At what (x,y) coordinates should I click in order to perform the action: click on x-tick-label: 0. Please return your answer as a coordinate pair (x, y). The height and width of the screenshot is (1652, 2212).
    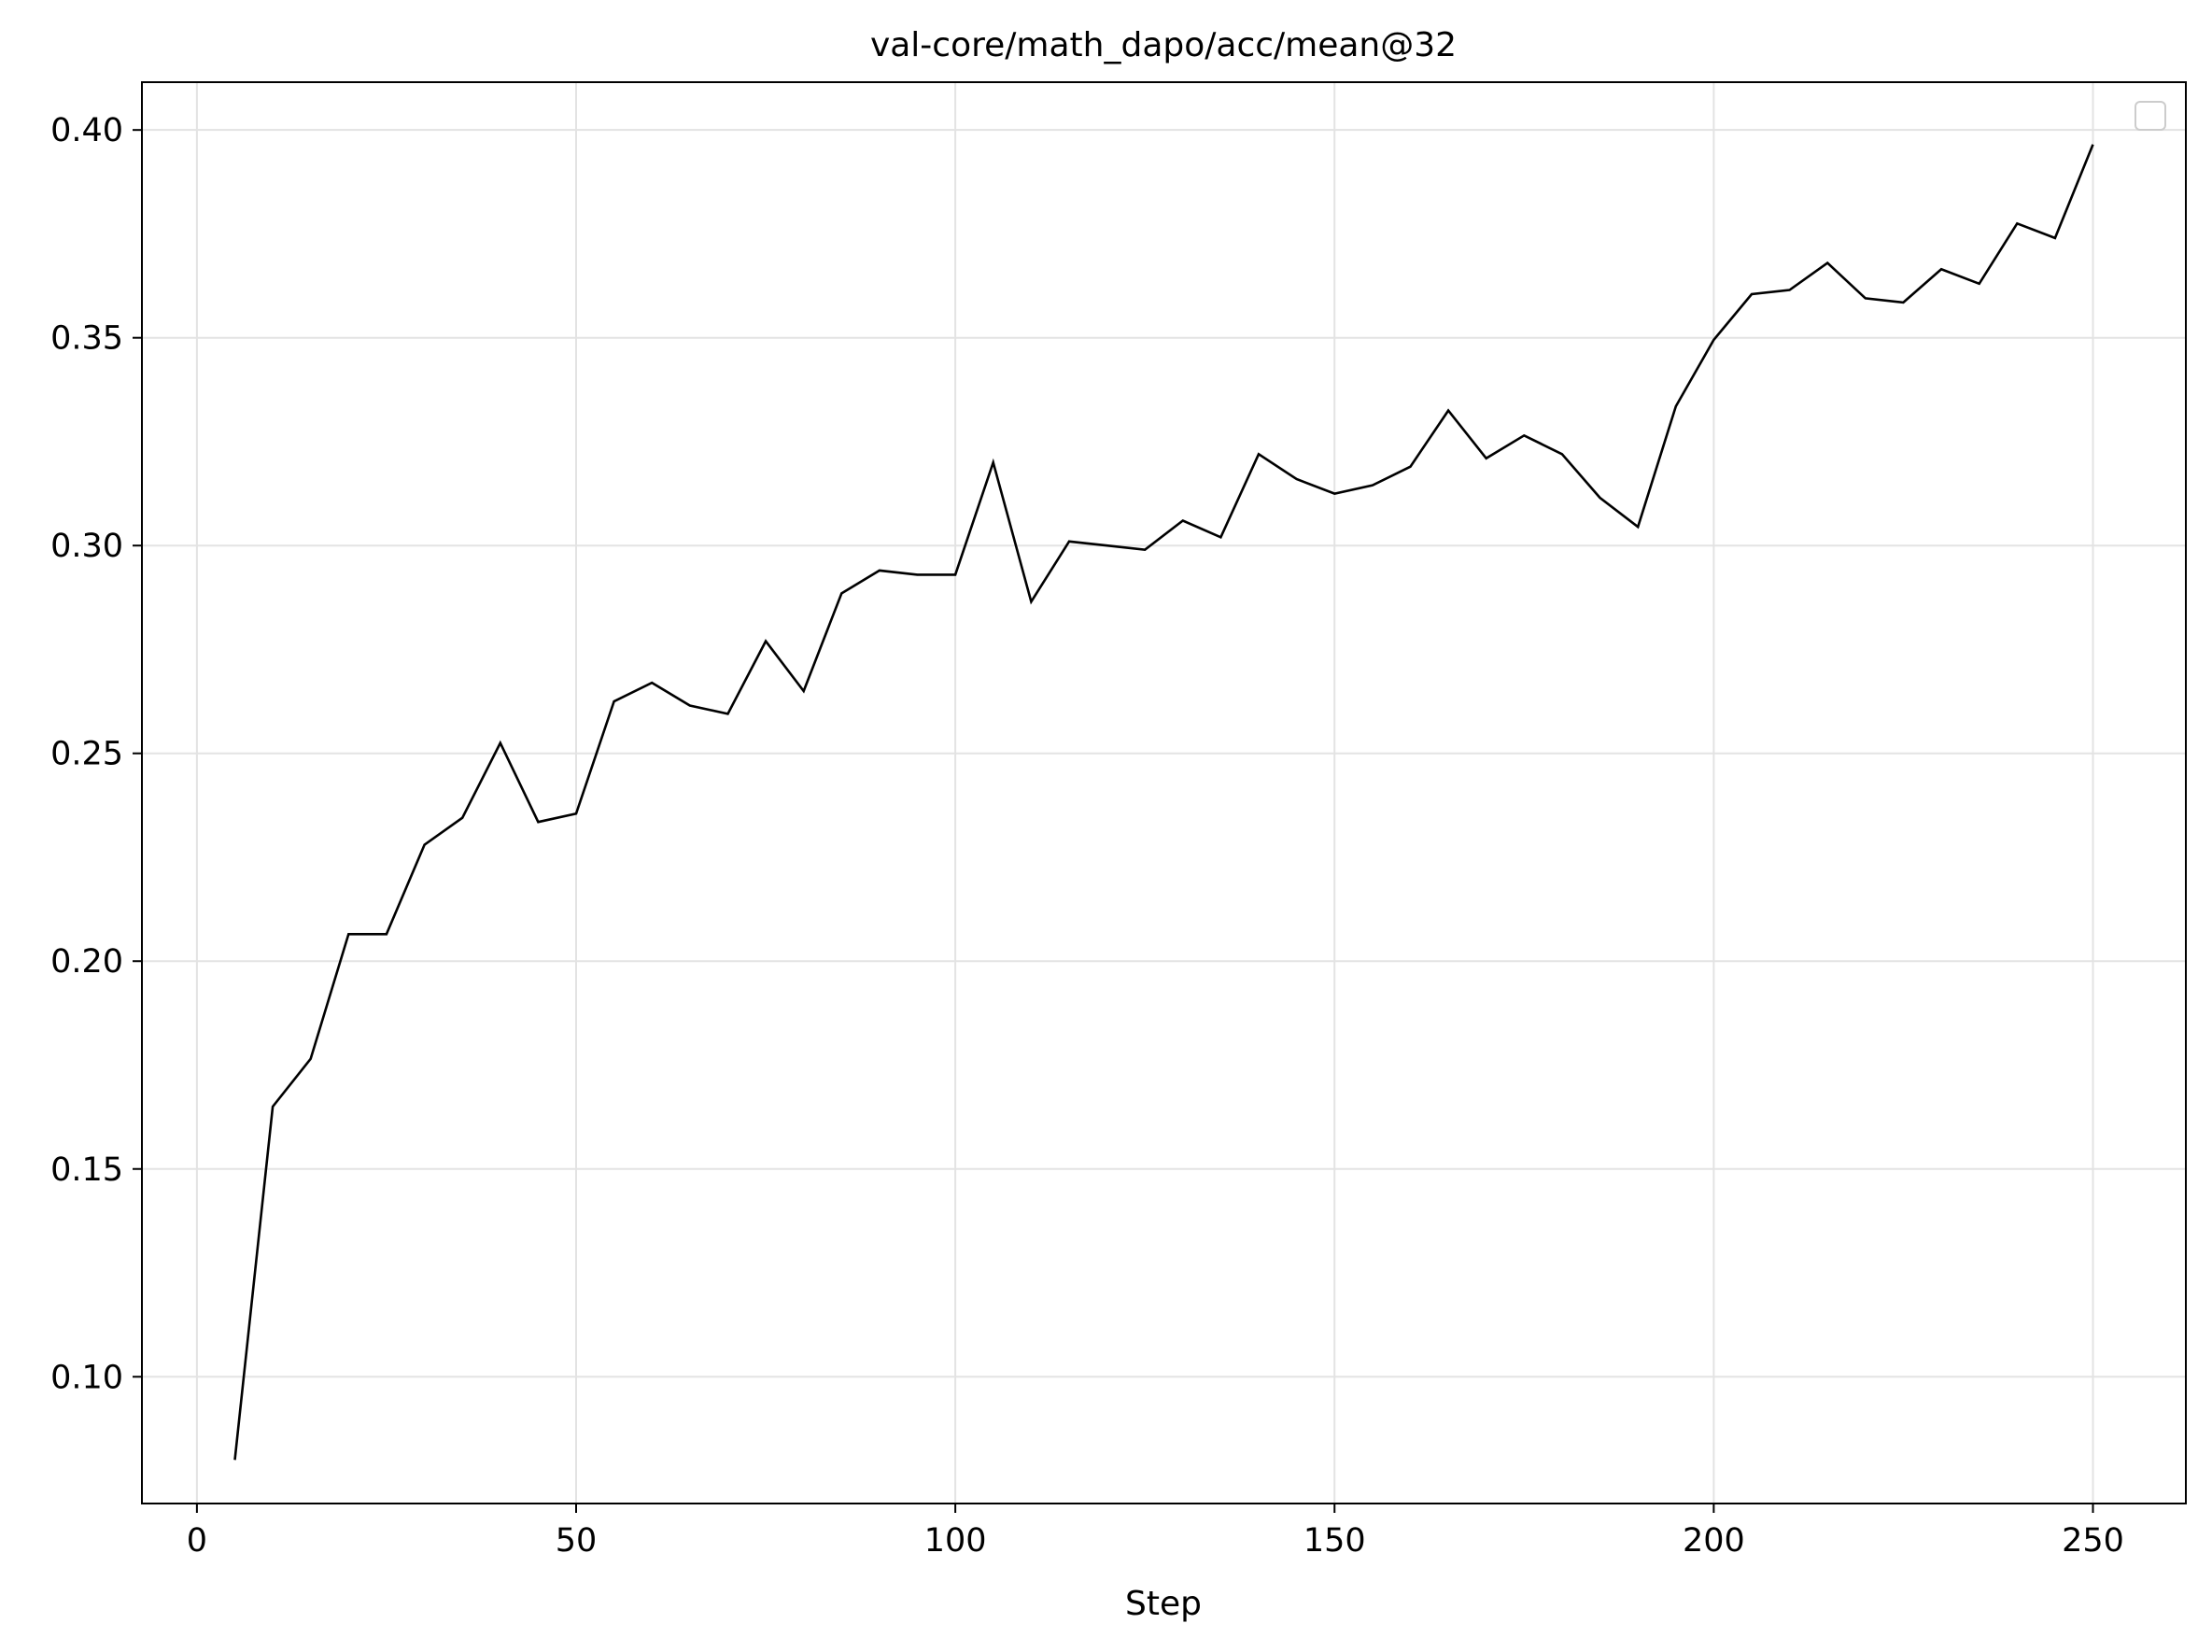
    Looking at the image, I should click on (197, 1541).